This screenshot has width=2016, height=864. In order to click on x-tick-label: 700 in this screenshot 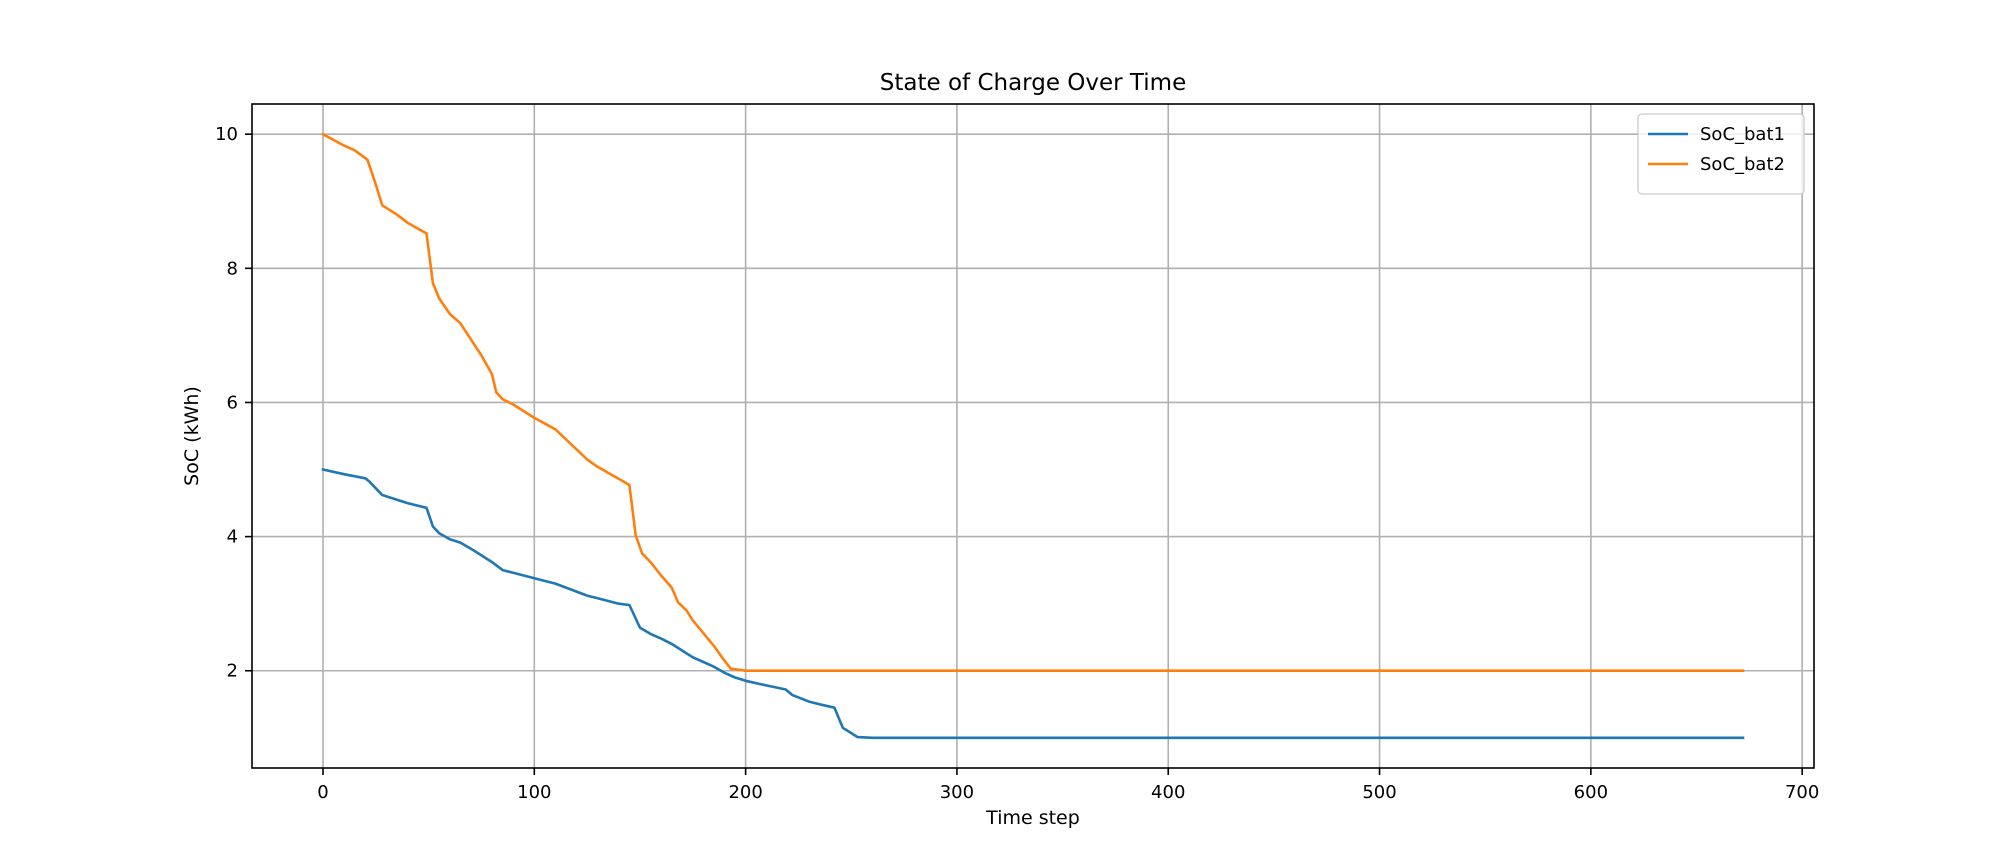, I will do `click(1802, 792)`.